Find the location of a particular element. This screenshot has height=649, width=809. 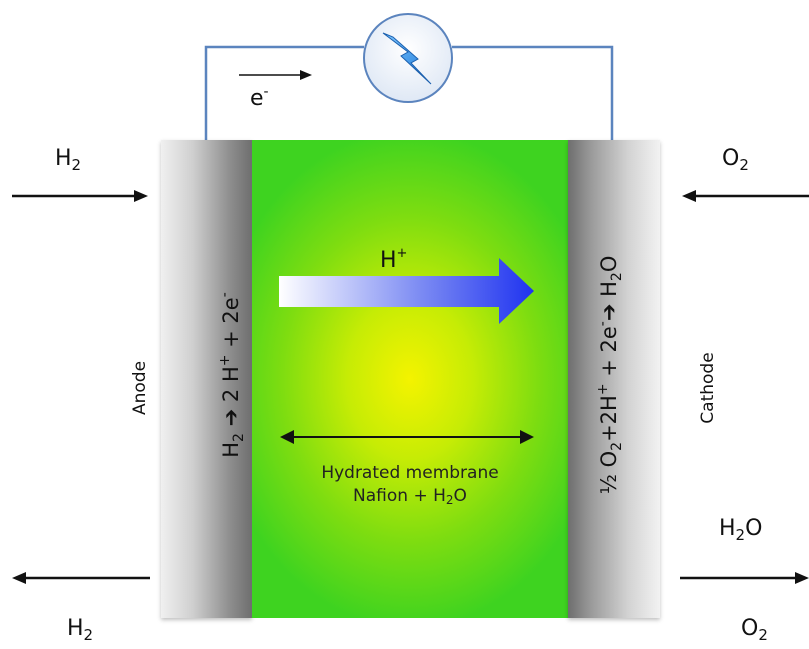

membrane-caption: Hydrated membrane Nafion + H2O is located at coordinates (410, 487).